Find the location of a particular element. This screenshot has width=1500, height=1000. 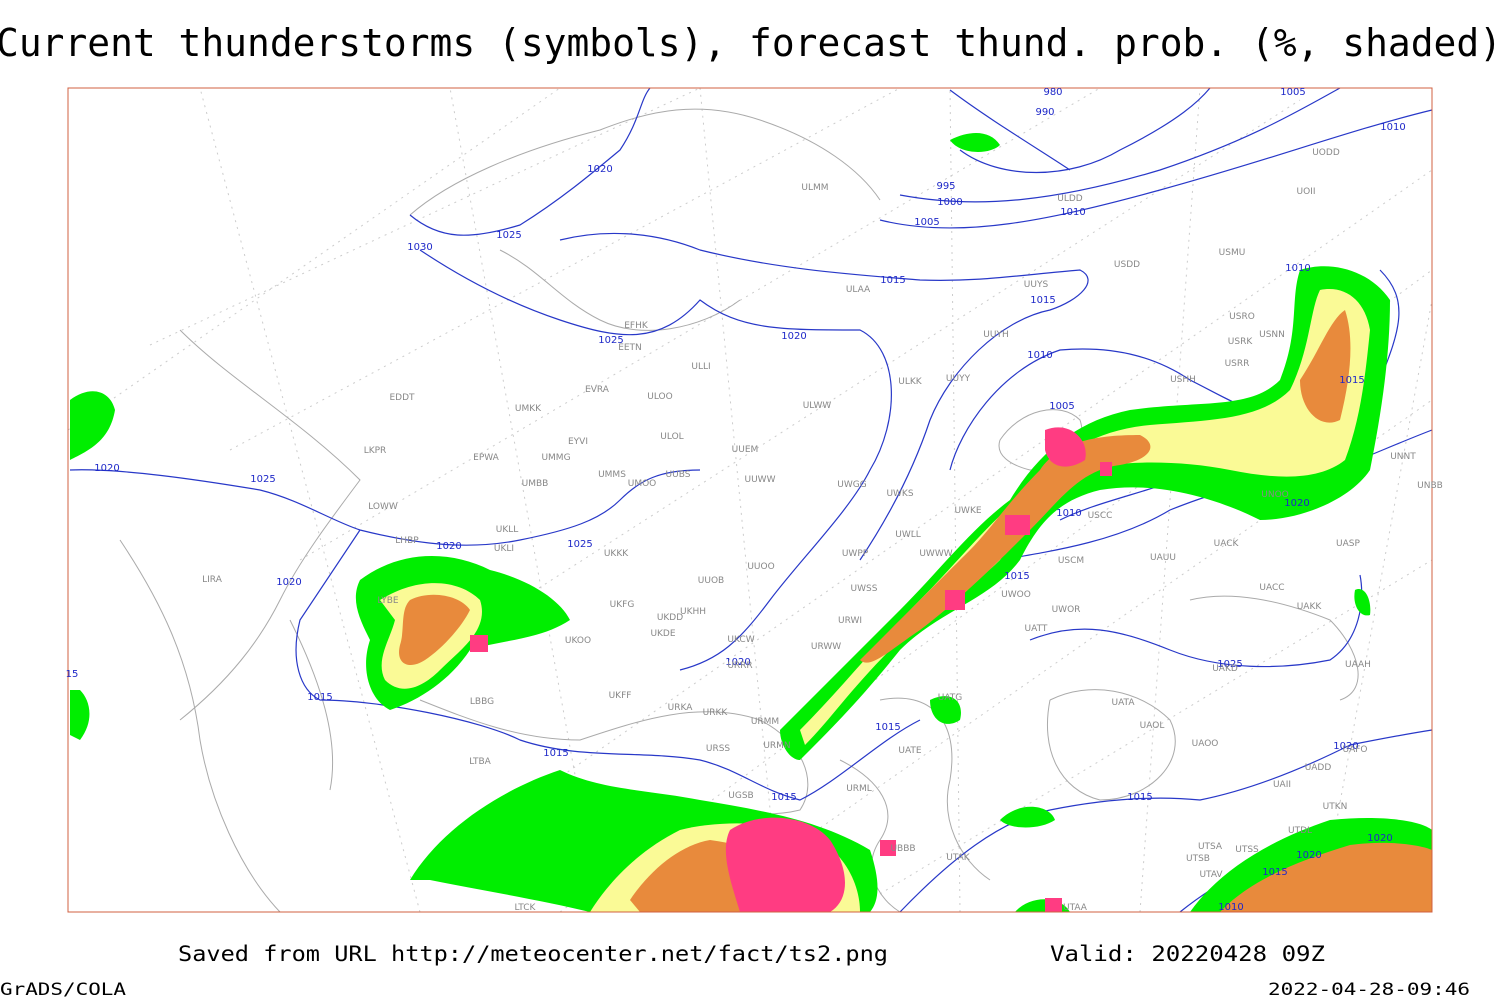

station-label: UUYS is located at coordinates (1036, 285).